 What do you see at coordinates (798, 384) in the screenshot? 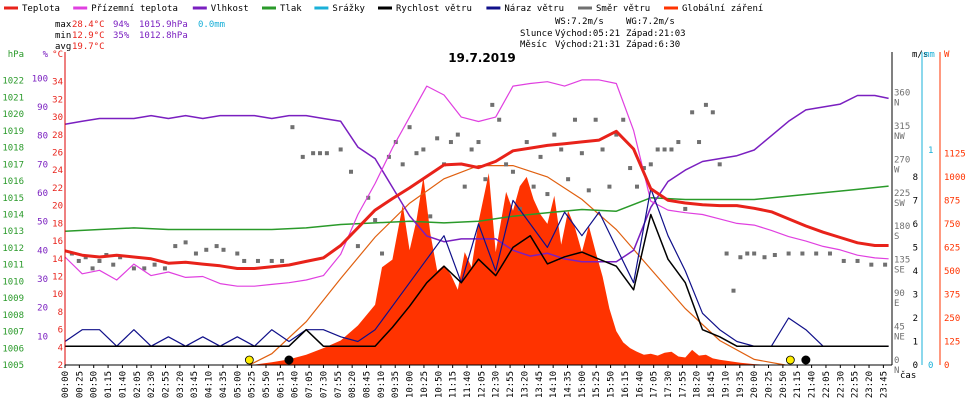
I see `x-tick-label: 21:15` at bounding box center [798, 384].